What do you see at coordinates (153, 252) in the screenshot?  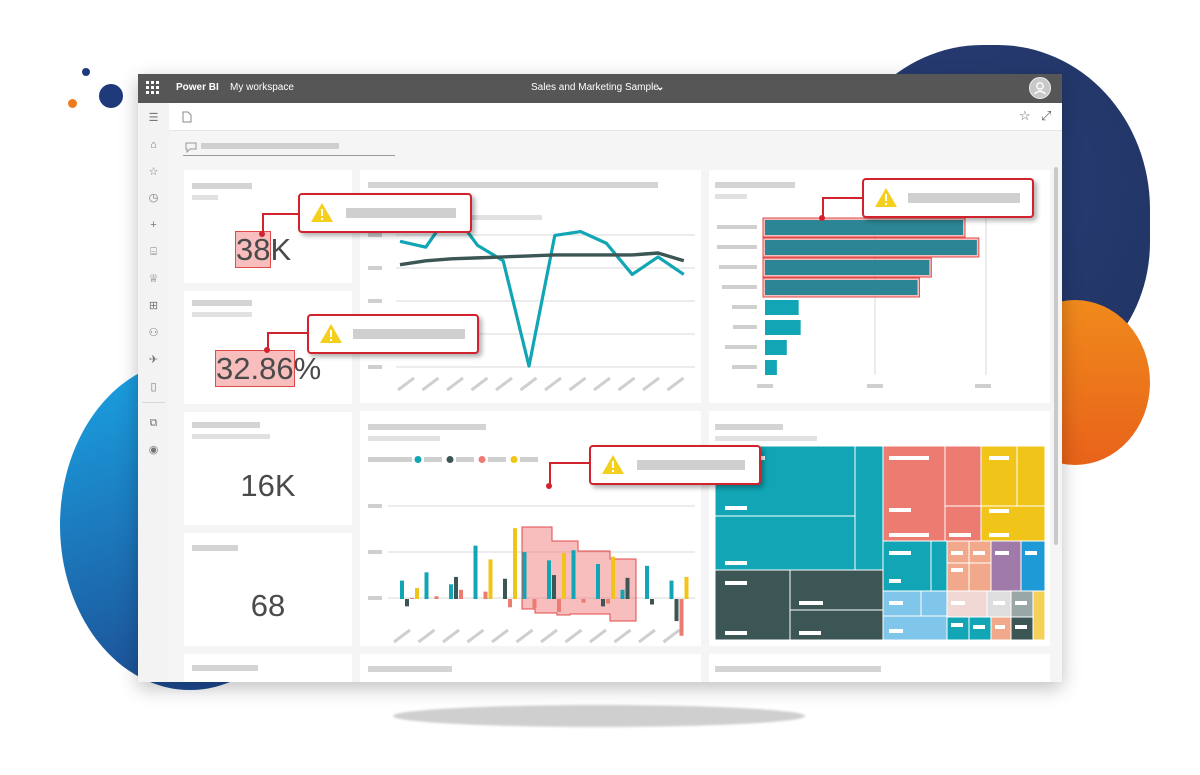 I see `database-icon: ⌸` at bounding box center [153, 252].